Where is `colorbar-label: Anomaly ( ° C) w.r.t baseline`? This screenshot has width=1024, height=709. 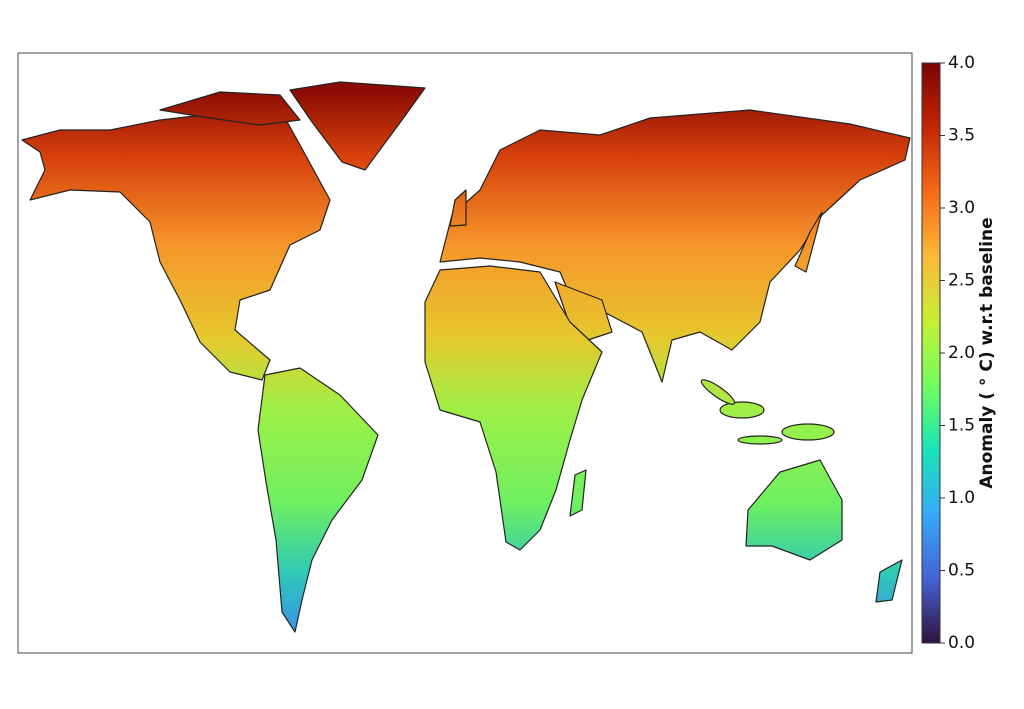
colorbar-label: Anomaly ( ° C) w.r.t baseline is located at coordinates (987, 352).